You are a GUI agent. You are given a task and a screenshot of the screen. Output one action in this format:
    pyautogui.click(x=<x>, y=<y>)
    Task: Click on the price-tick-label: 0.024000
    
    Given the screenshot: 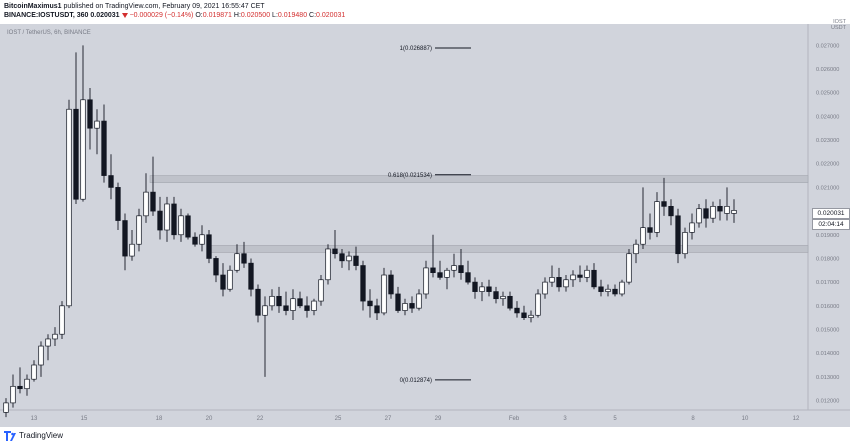 What is the action you would take?
    pyautogui.click(x=827, y=117)
    